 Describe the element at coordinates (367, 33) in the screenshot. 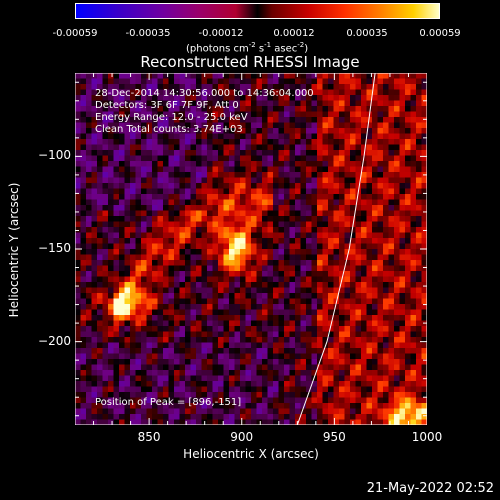

I see `colorbar-tick-label: 0.00035` at that location.